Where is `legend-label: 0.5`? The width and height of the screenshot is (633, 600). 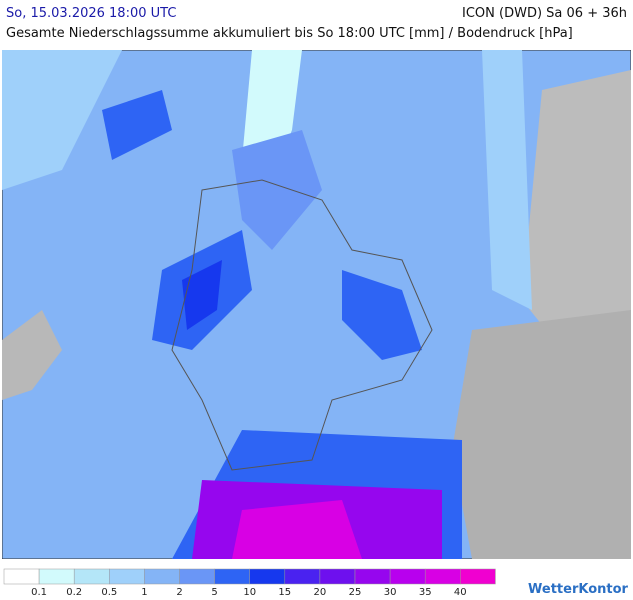
legend-label: 0.5 is located at coordinates (109, 592).